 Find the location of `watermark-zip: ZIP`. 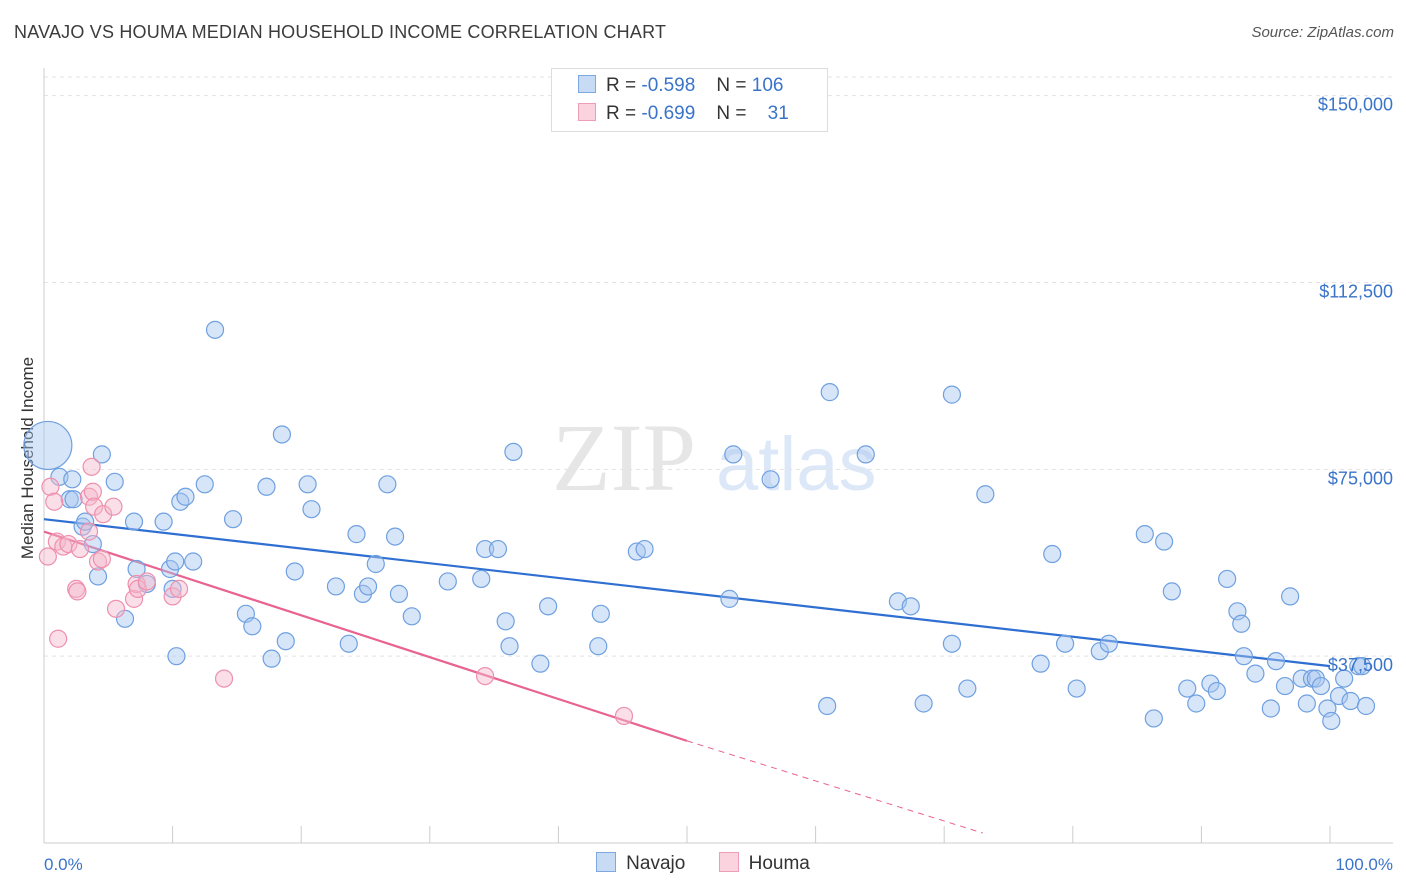

watermark-zip: ZIP is located at coordinates (624, 457).